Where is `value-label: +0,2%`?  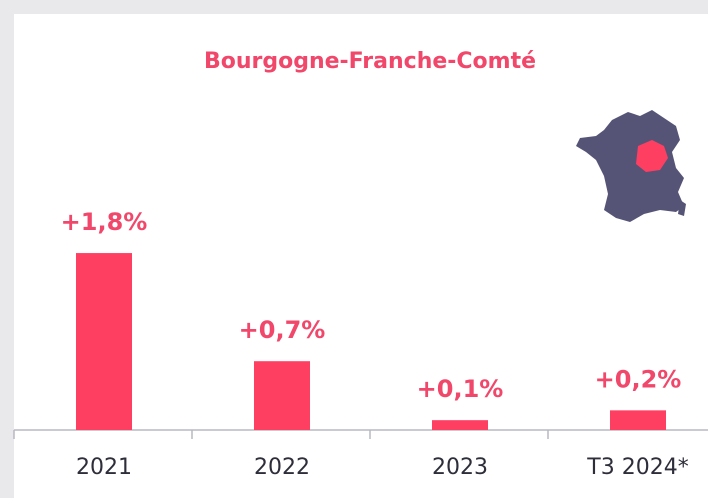 value-label: +0,2% is located at coordinates (638, 379).